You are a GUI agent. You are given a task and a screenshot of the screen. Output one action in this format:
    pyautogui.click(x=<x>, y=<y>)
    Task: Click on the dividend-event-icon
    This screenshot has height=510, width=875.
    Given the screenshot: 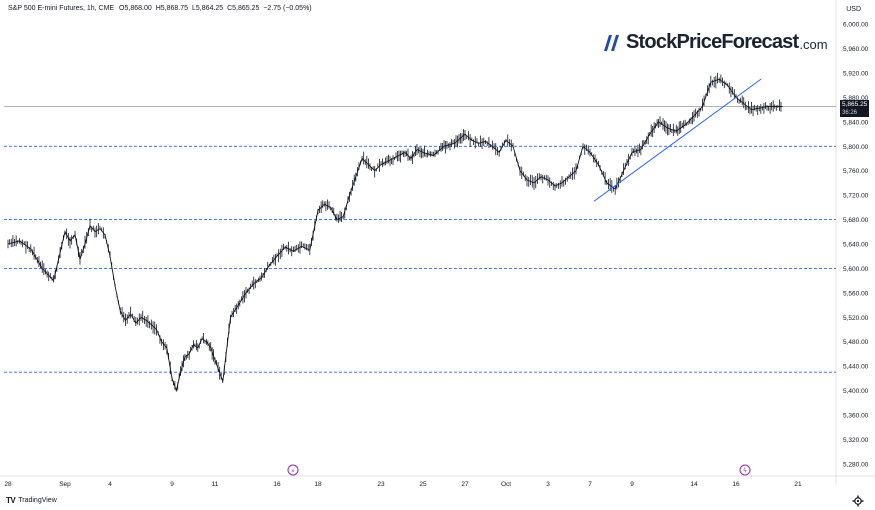 What is the action you would take?
    pyautogui.click(x=293, y=470)
    